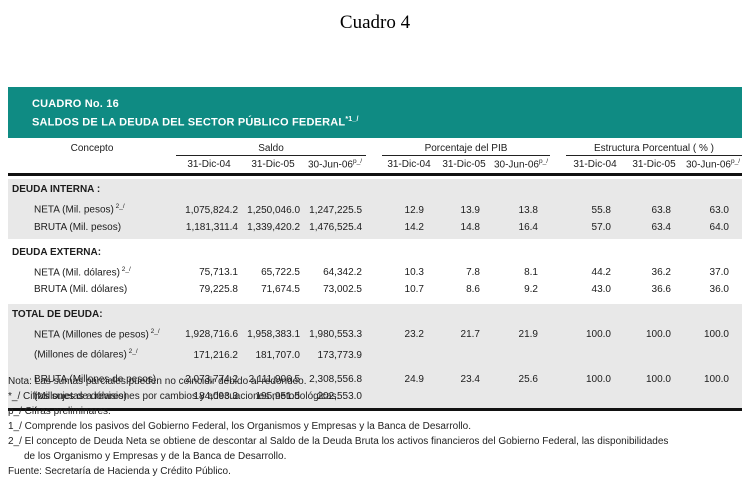  What do you see at coordinates (473, 272) in the screenshot?
I see `pib-value: 7.8` at bounding box center [473, 272].